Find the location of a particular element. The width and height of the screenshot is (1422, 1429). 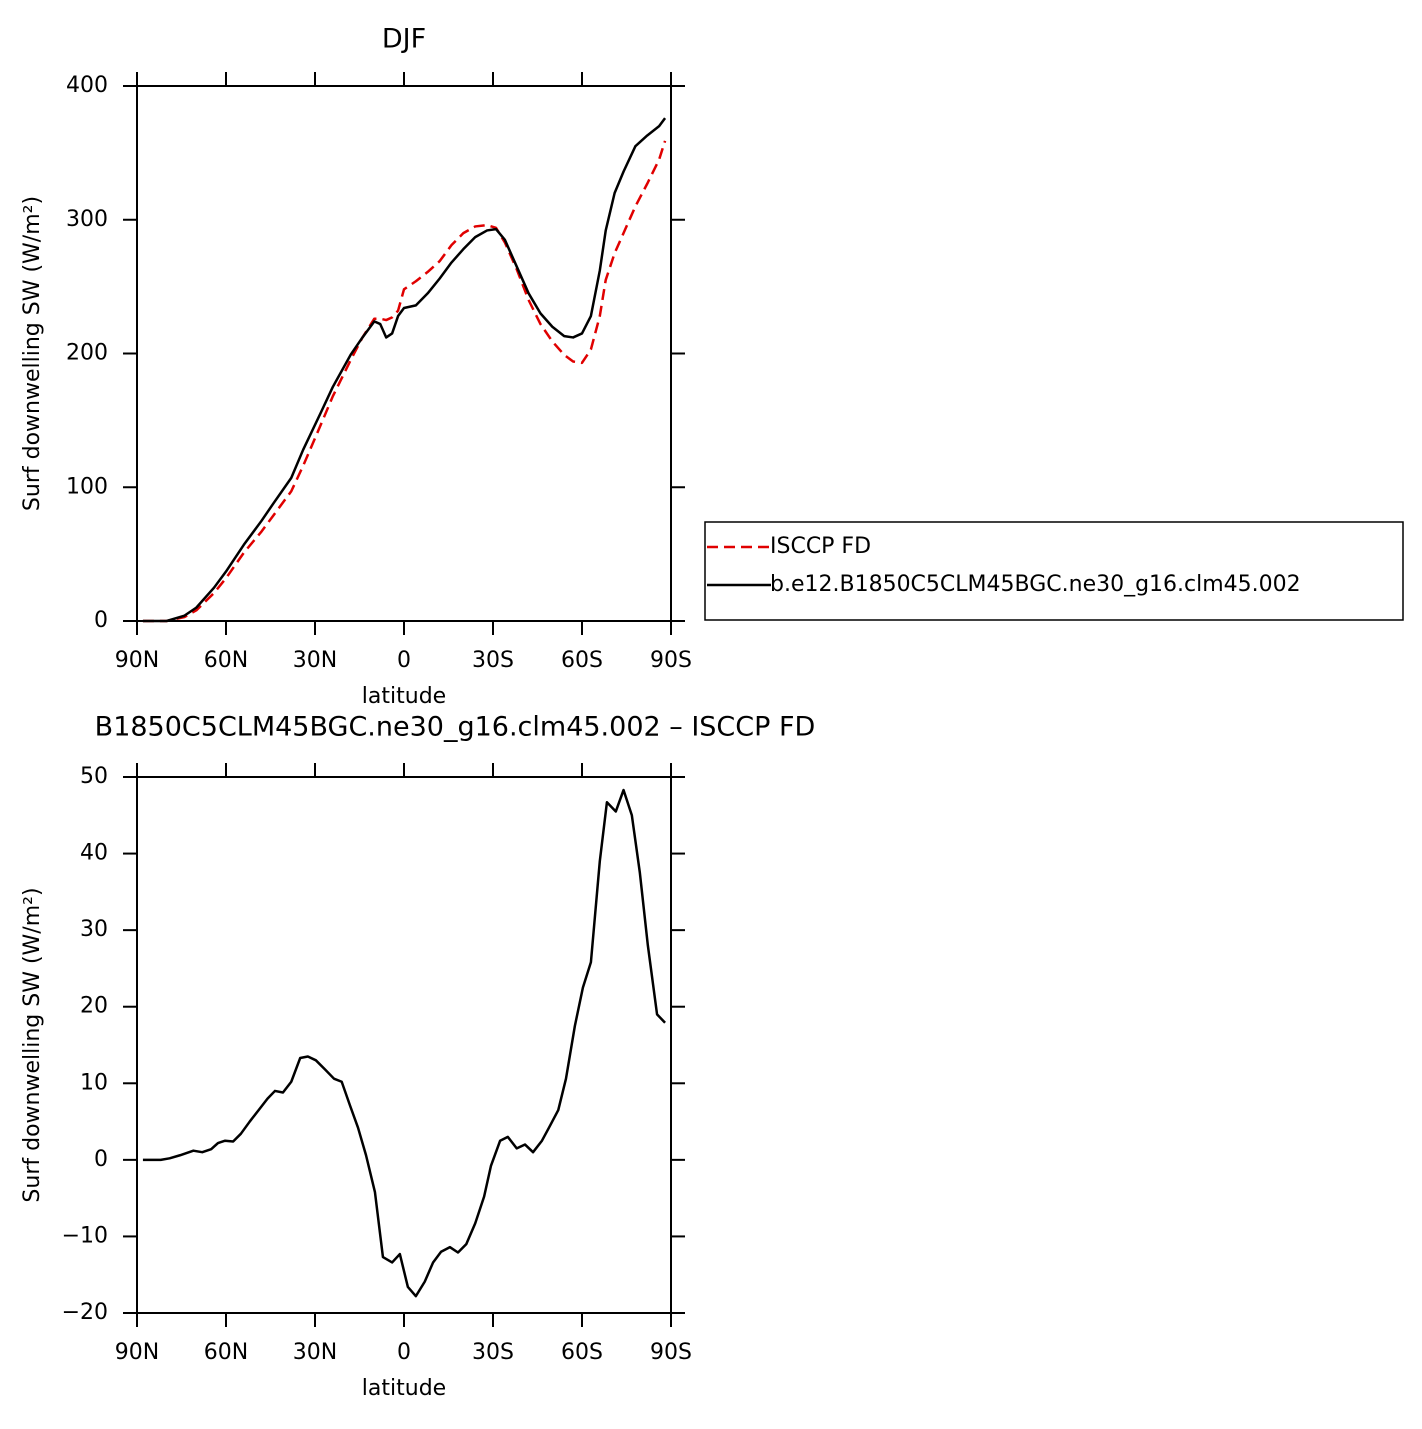

y-tick-label: −20 is located at coordinates (85, 1312).